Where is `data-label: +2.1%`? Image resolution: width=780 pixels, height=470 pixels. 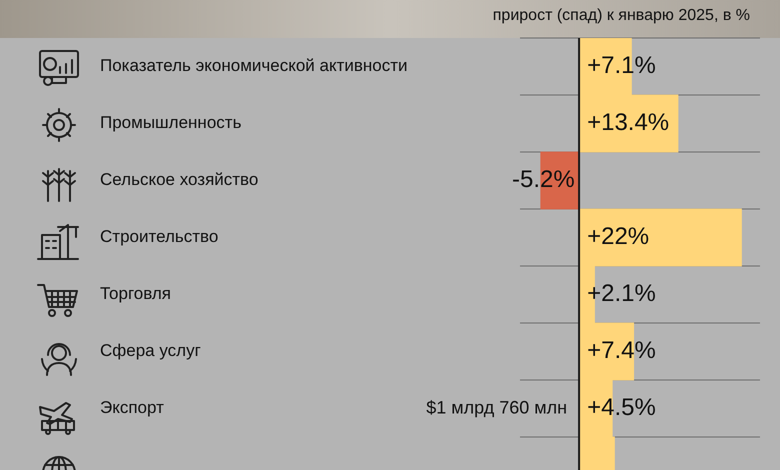 data-label: +2.1% is located at coordinates (621, 294).